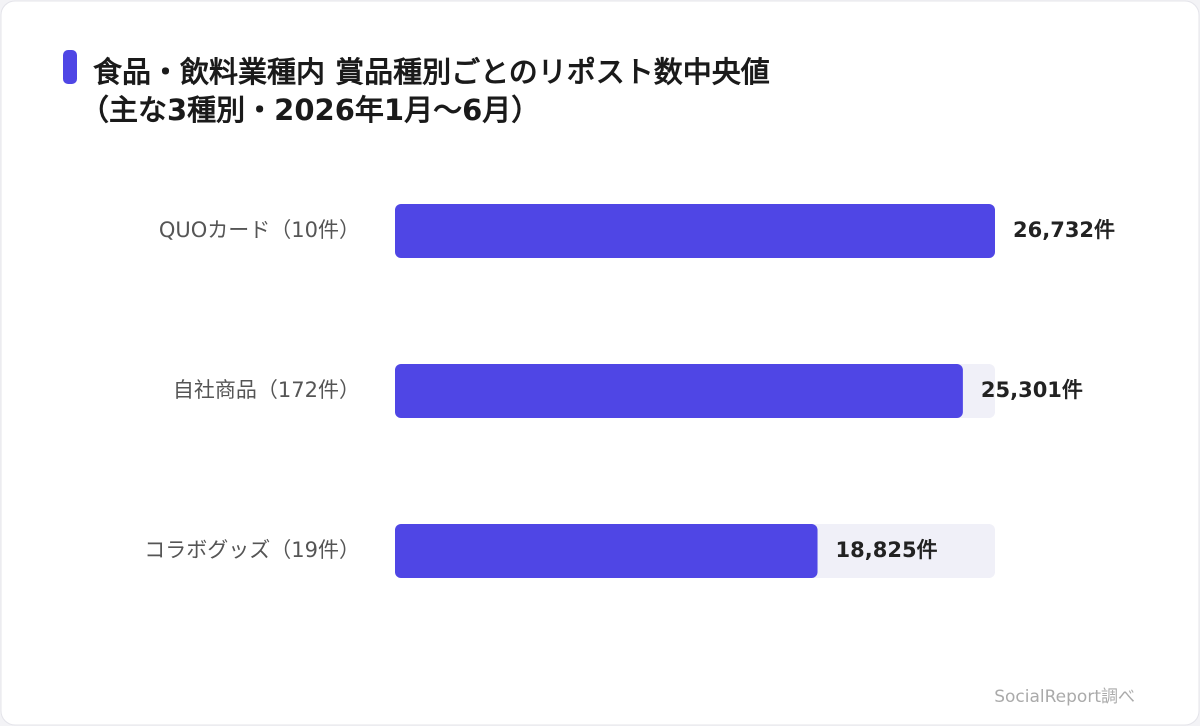 The image size is (1200, 726). What do you see at coordinates (259, 230) in the screenshot?
I see `category-label: QUOカード（10件）` at bounding box center [259, 230].